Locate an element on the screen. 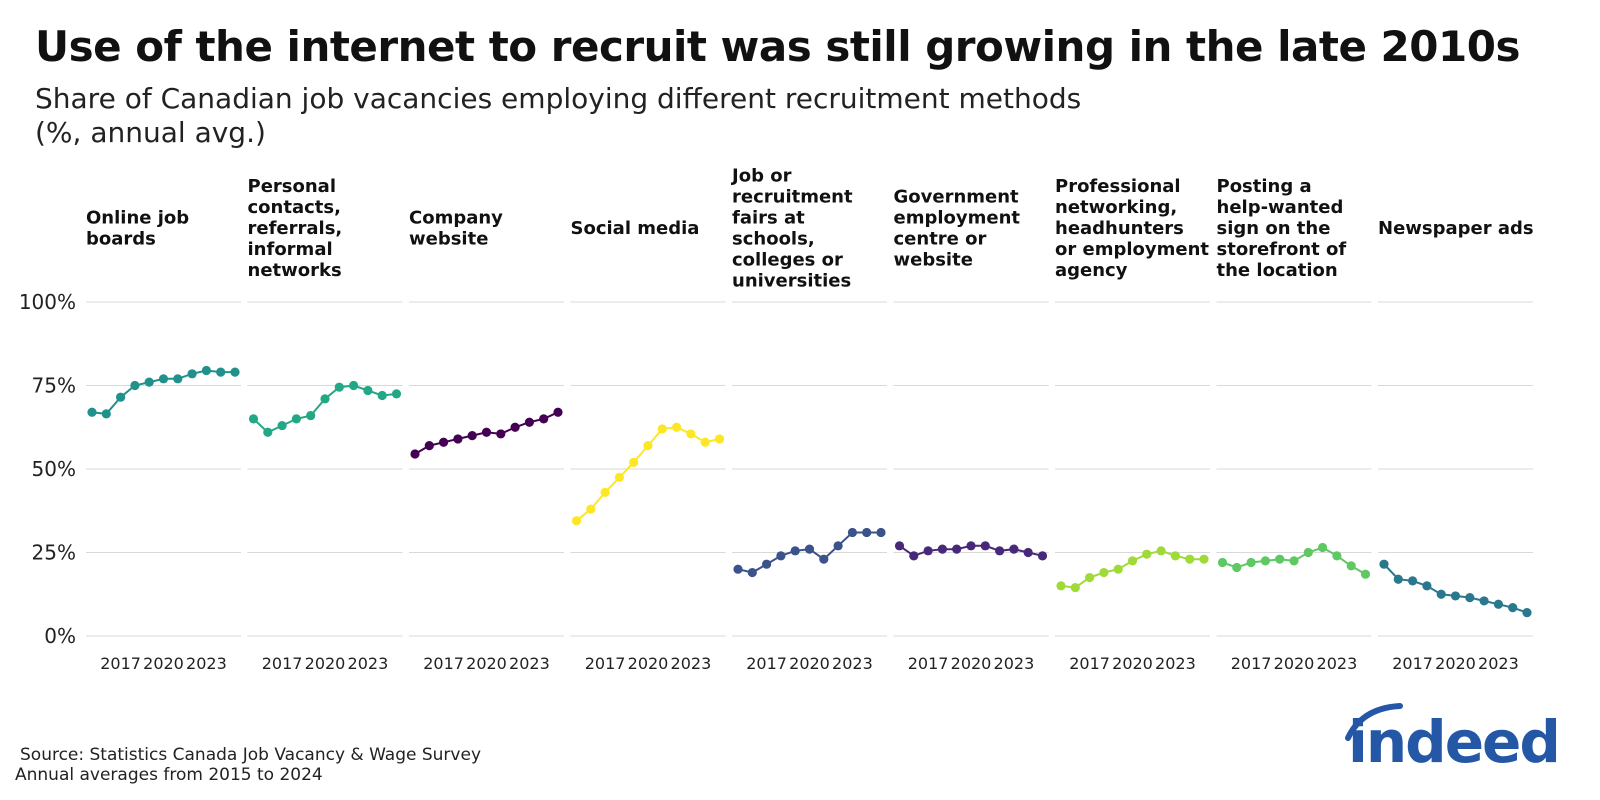 This screenshot has height=800, width=1600. y-tick-label: 50% is located at coordinates (54, 469).